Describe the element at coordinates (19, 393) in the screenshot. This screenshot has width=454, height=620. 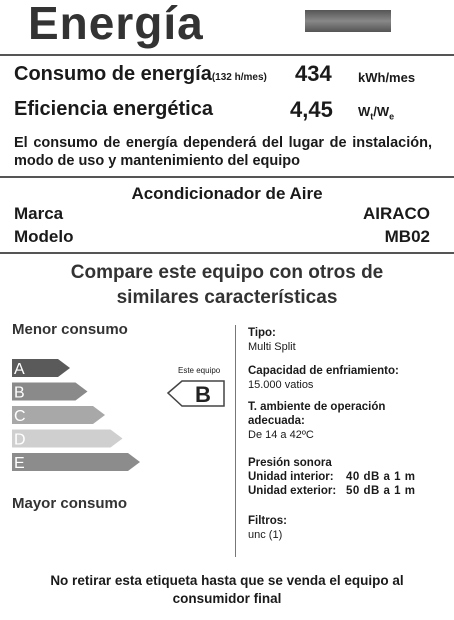
I see `class-letter: B` at that location.